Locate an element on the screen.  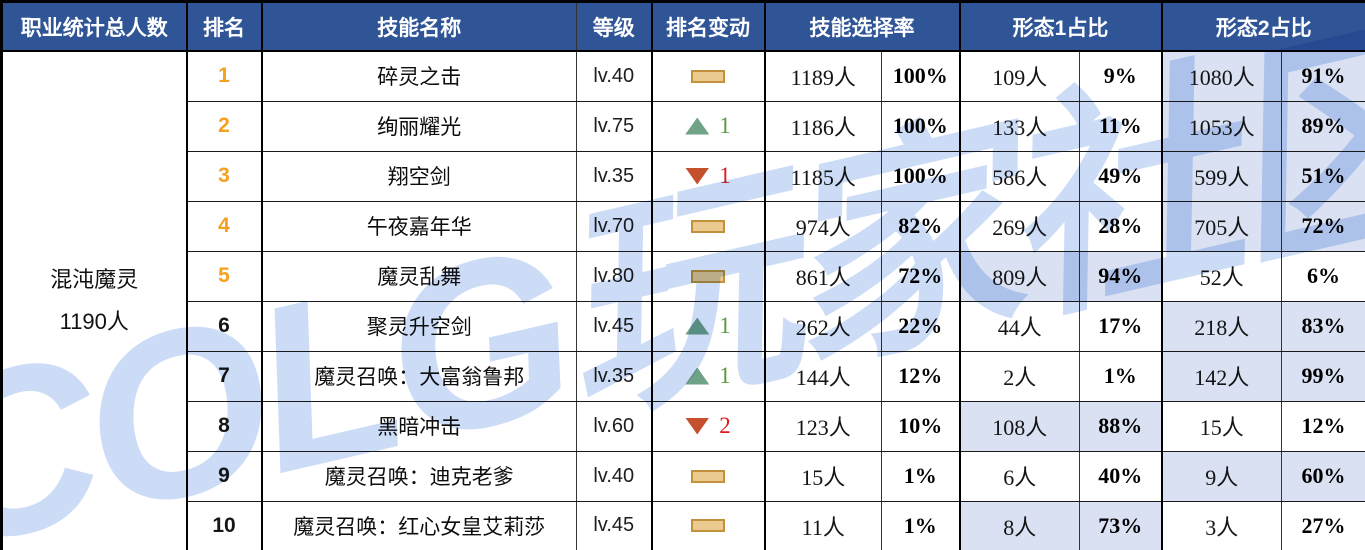
selection-count-cell: 144人 is located at coordinates (822, 376).